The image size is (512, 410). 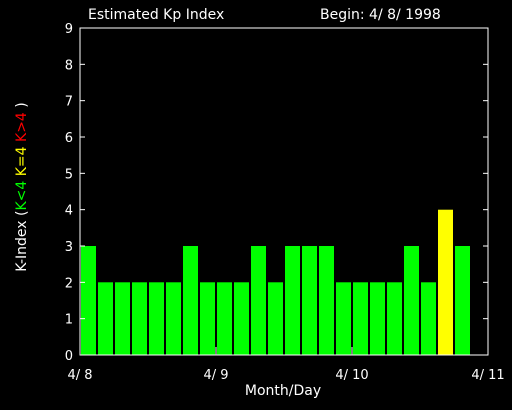 I want to click on y-axis-label-part: ), so click(x=22, y=107).